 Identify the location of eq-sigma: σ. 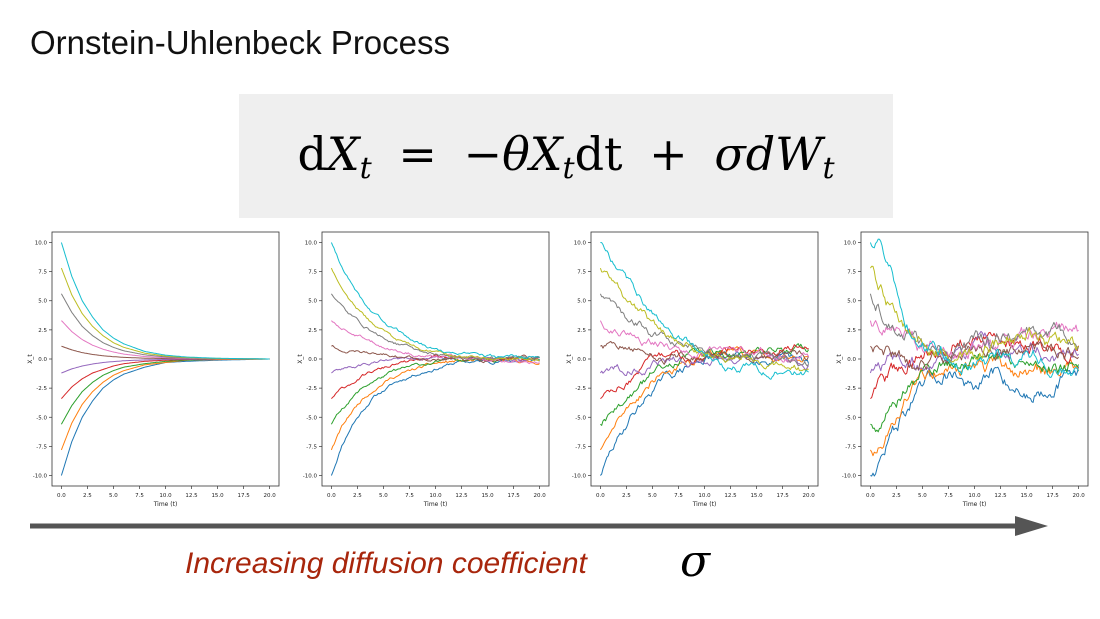
(730, 153).